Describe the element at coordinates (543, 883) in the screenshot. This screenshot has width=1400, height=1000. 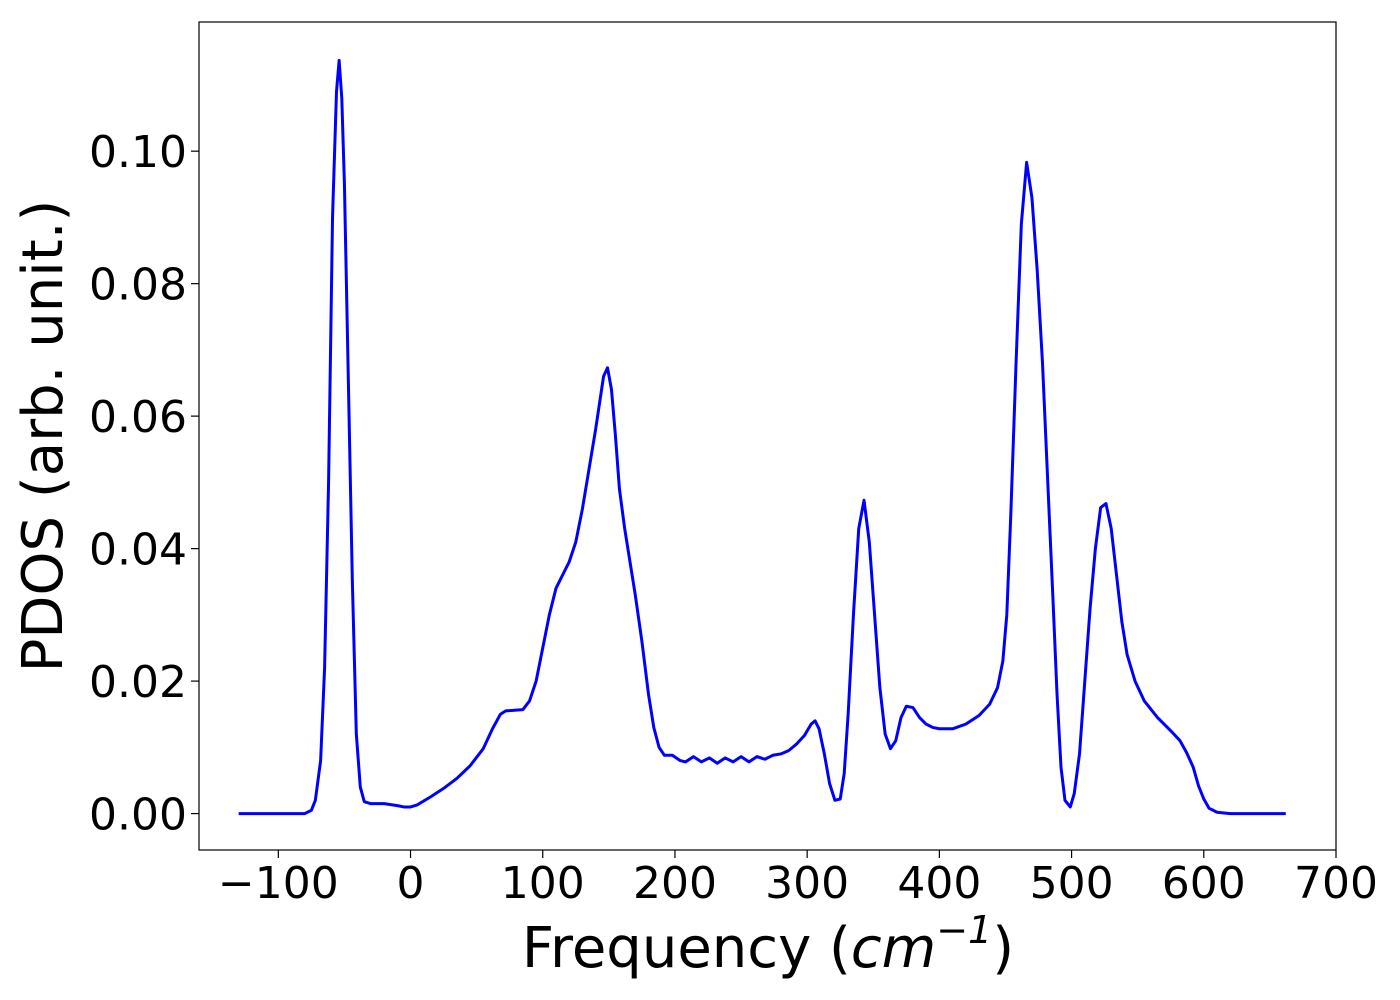
I see `x-tick-label: 100` at that location.